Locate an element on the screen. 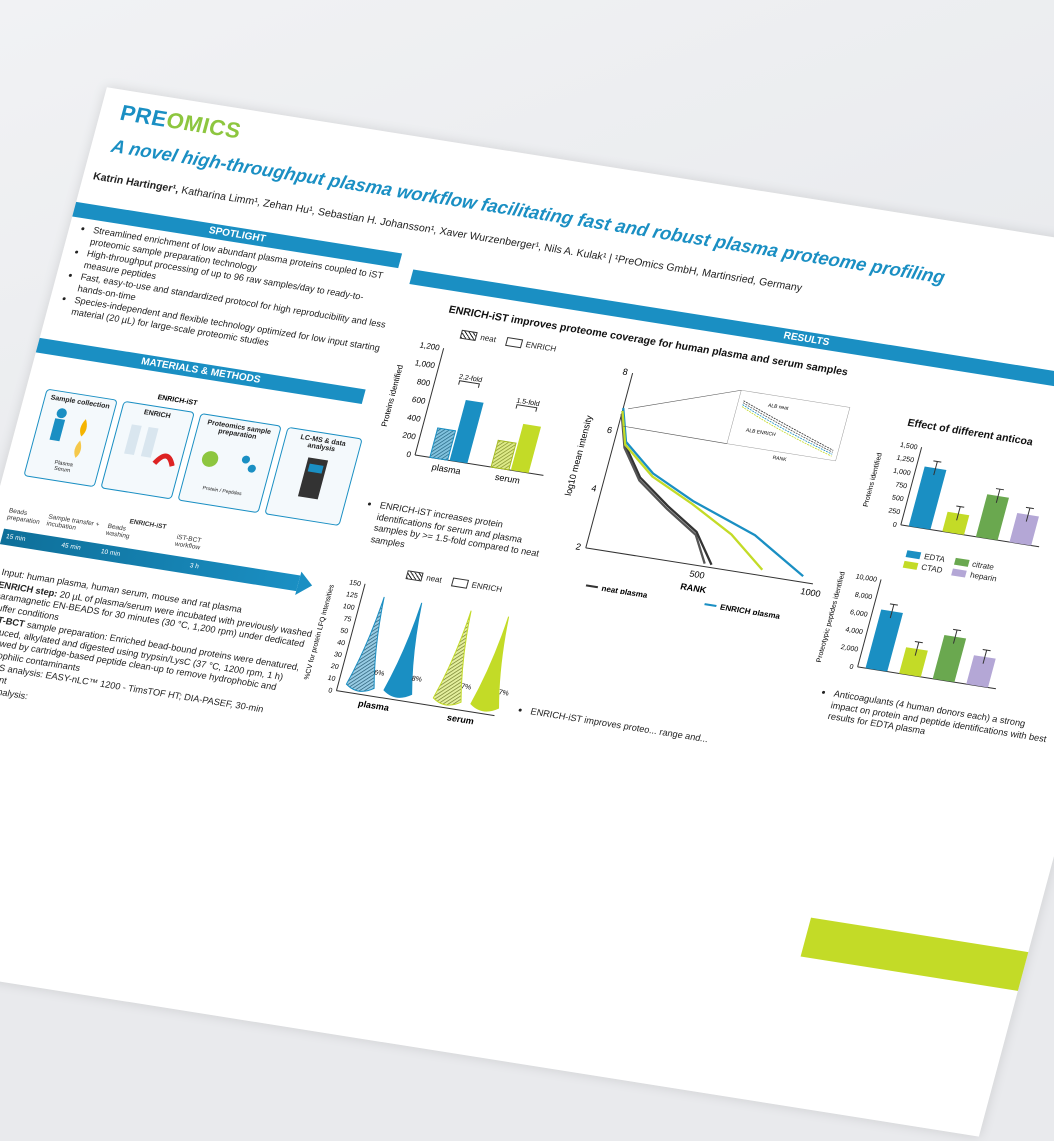 This screenshot has width=1054, height=1141. enrich-box: ENRICH is located at coordinates (147, 450).